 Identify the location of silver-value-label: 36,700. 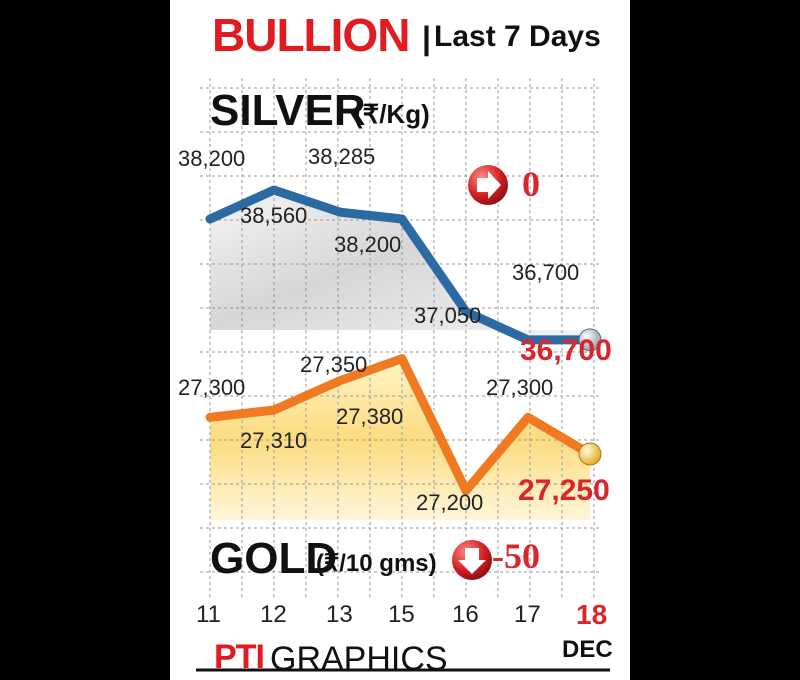
(546, 272).